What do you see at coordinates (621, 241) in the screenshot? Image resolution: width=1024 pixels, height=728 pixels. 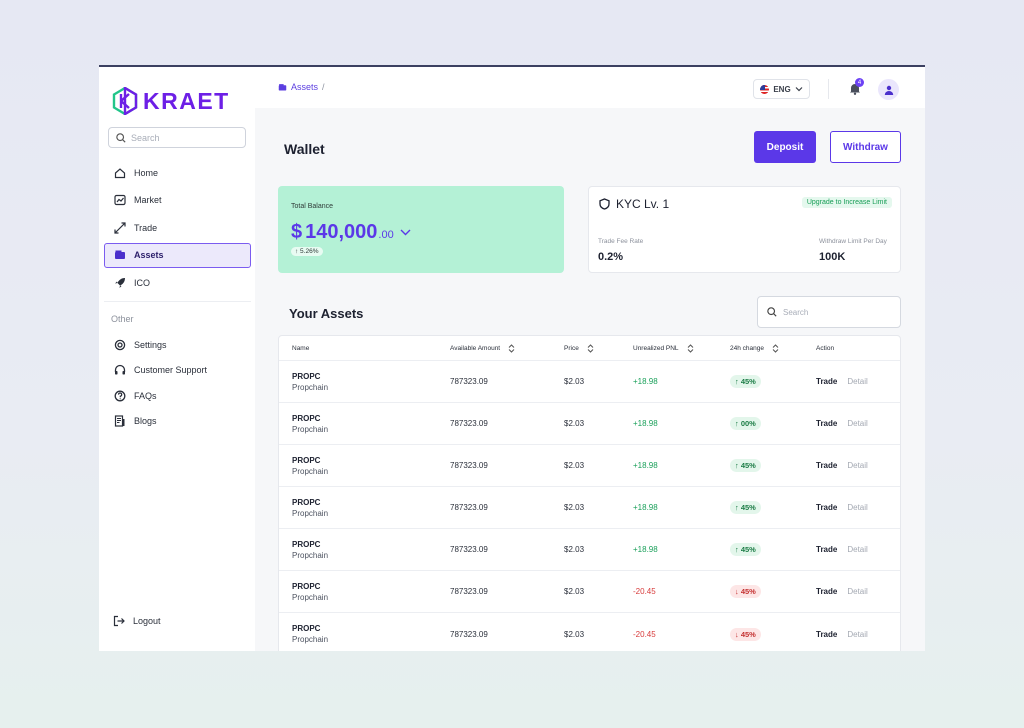 I see `trade-fee-label: Trade Fee Rate` at bounding box center [621, 241].